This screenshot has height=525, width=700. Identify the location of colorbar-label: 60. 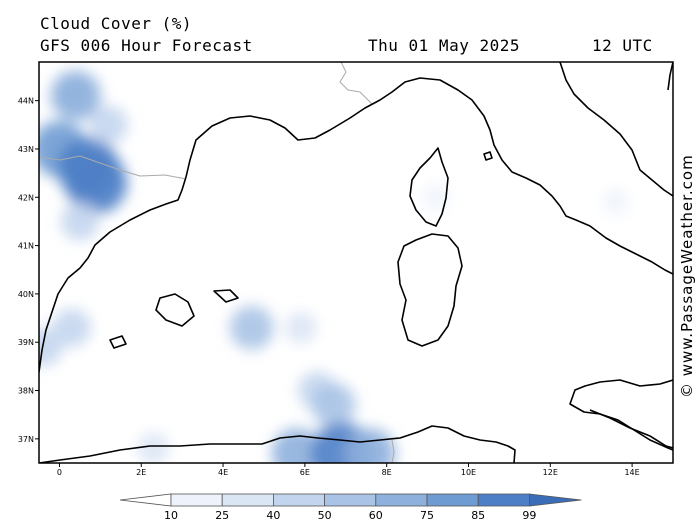
(376, 515).